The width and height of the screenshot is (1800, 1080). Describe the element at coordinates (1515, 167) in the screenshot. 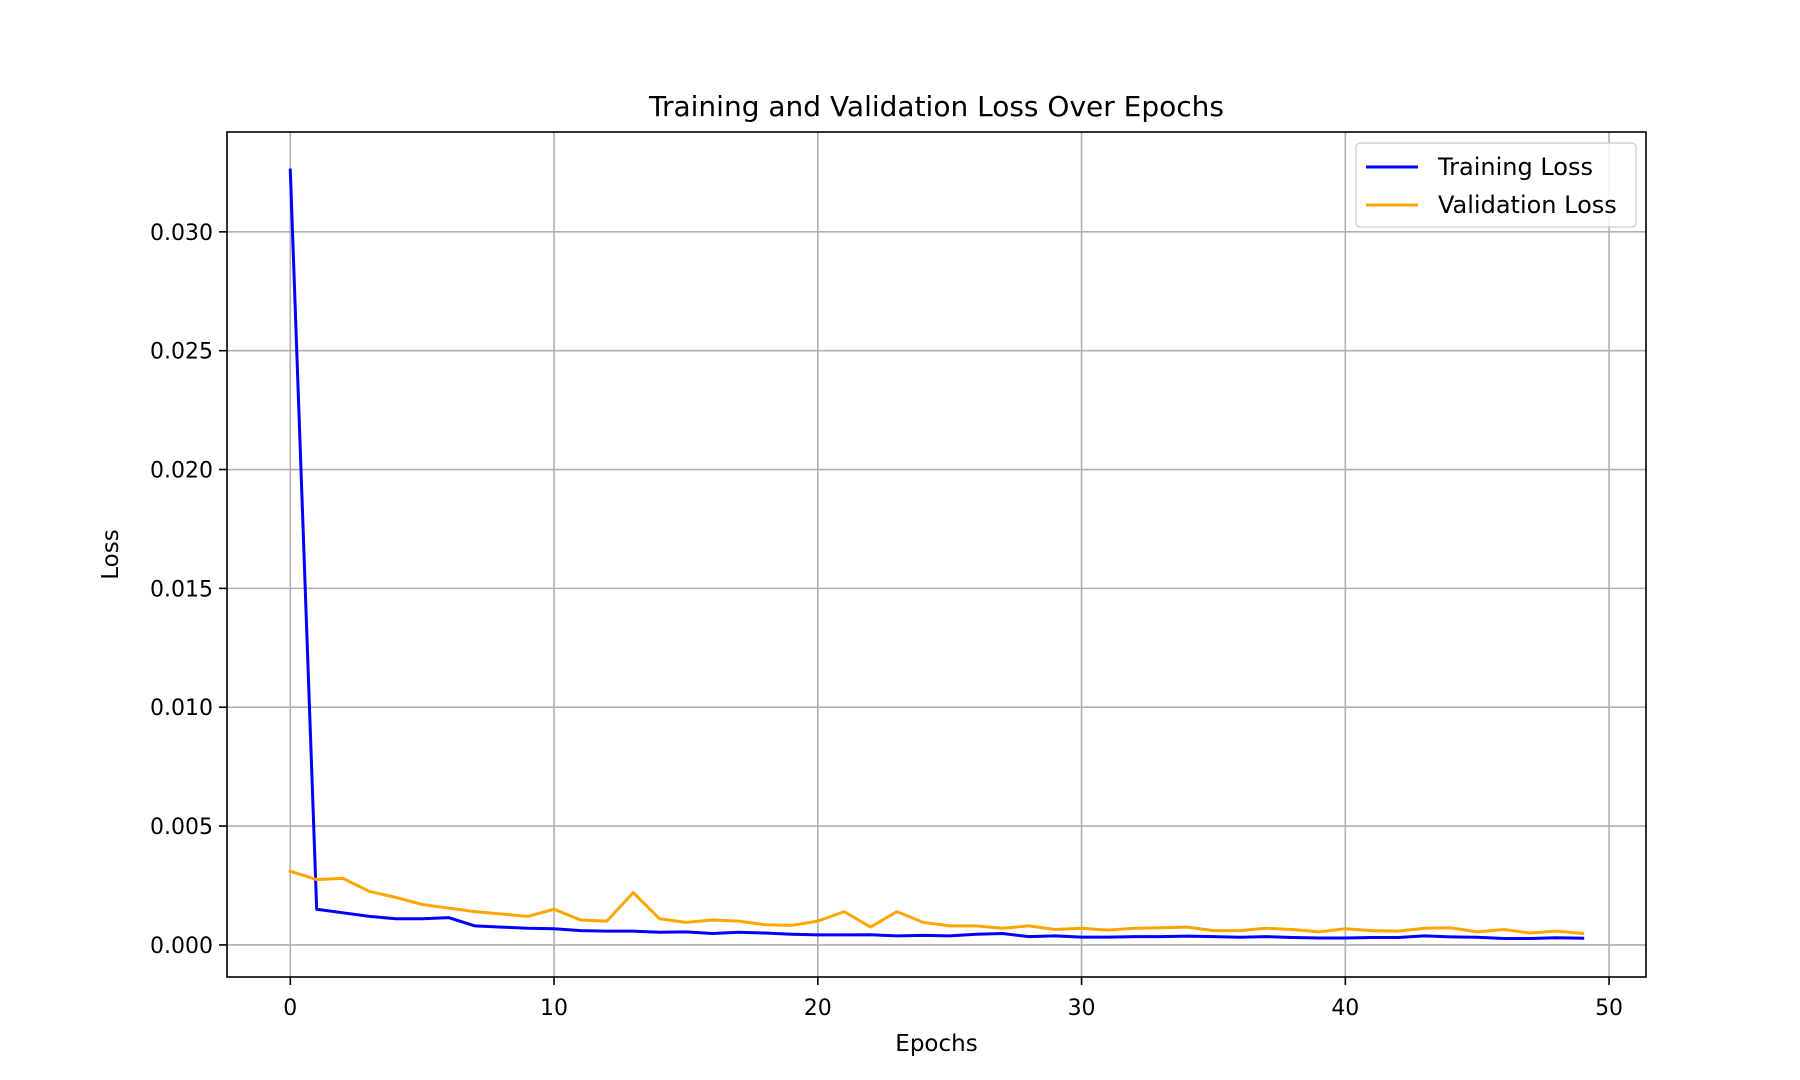

I see `legend-label-training: Training Loss` at that location.